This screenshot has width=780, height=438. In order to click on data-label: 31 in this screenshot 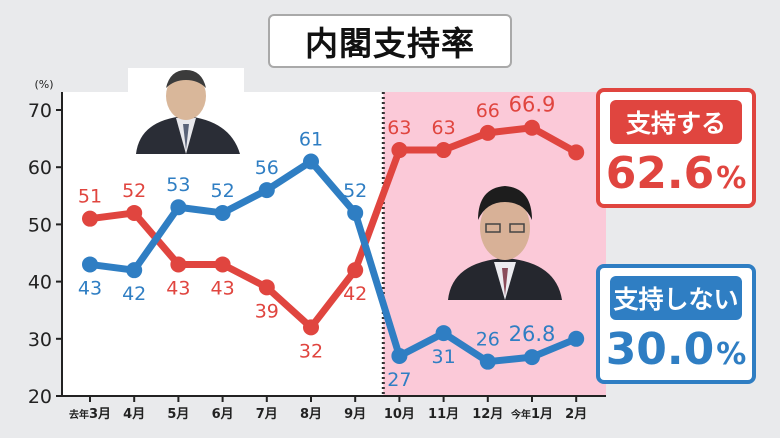, I will do `click(444, 357)`.